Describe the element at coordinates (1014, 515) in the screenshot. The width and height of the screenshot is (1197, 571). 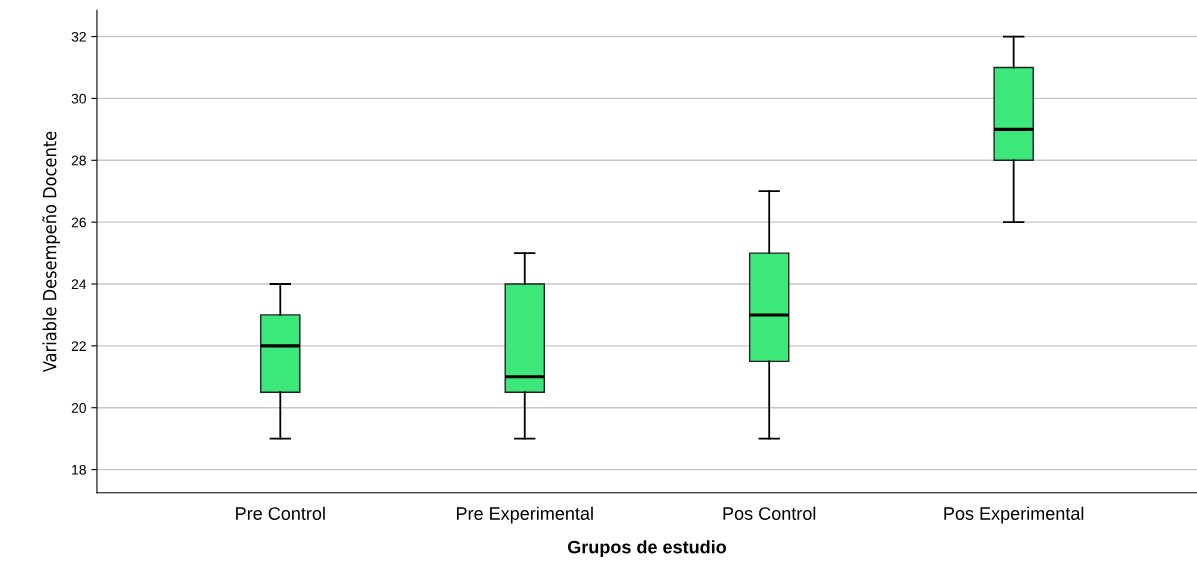
I see `x-tick-label: Pos Experimental` at that location.